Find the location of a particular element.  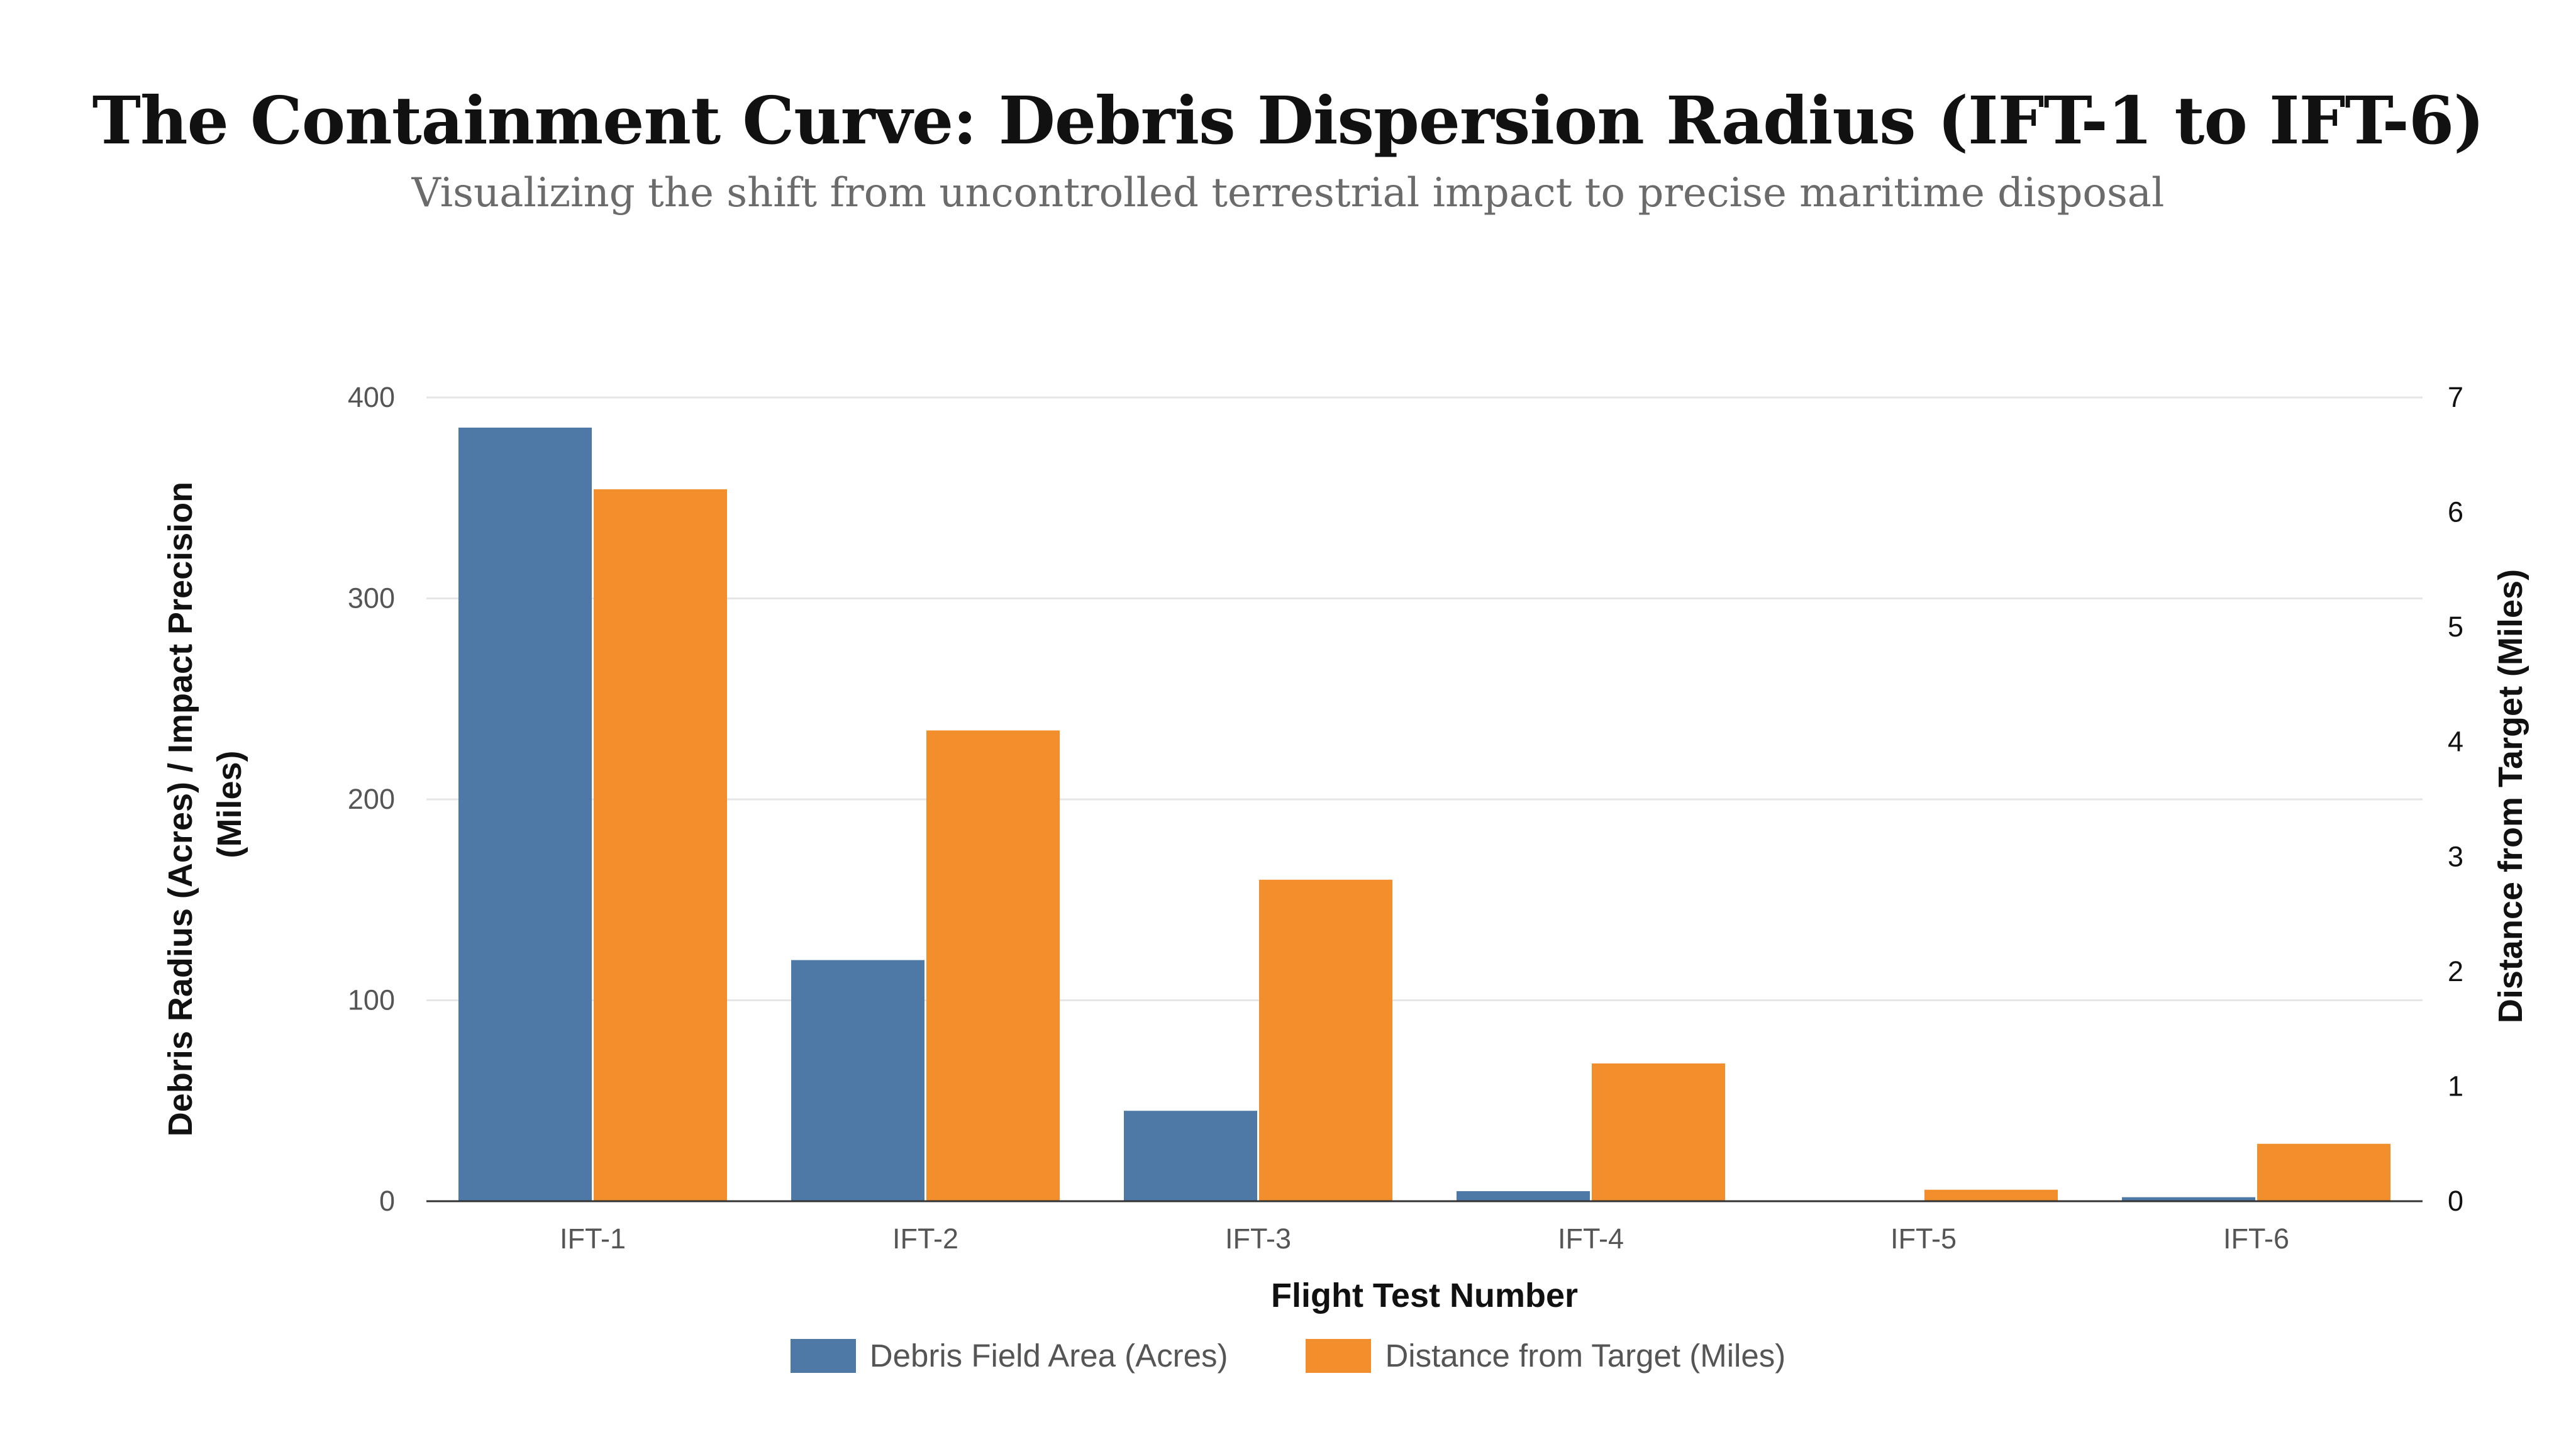

right-y-tick-label: 7 is located at coordinates (2455, 397).